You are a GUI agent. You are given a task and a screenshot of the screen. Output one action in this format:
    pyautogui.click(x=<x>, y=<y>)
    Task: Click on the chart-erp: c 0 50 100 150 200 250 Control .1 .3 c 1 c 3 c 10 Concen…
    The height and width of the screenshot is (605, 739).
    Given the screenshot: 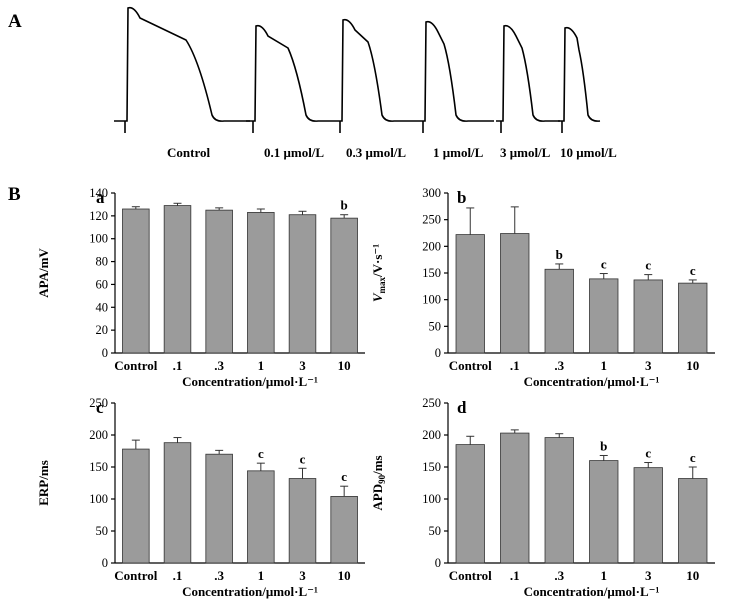 What is the action you would take?
    pyautogui.click(x=200, y=497)
    